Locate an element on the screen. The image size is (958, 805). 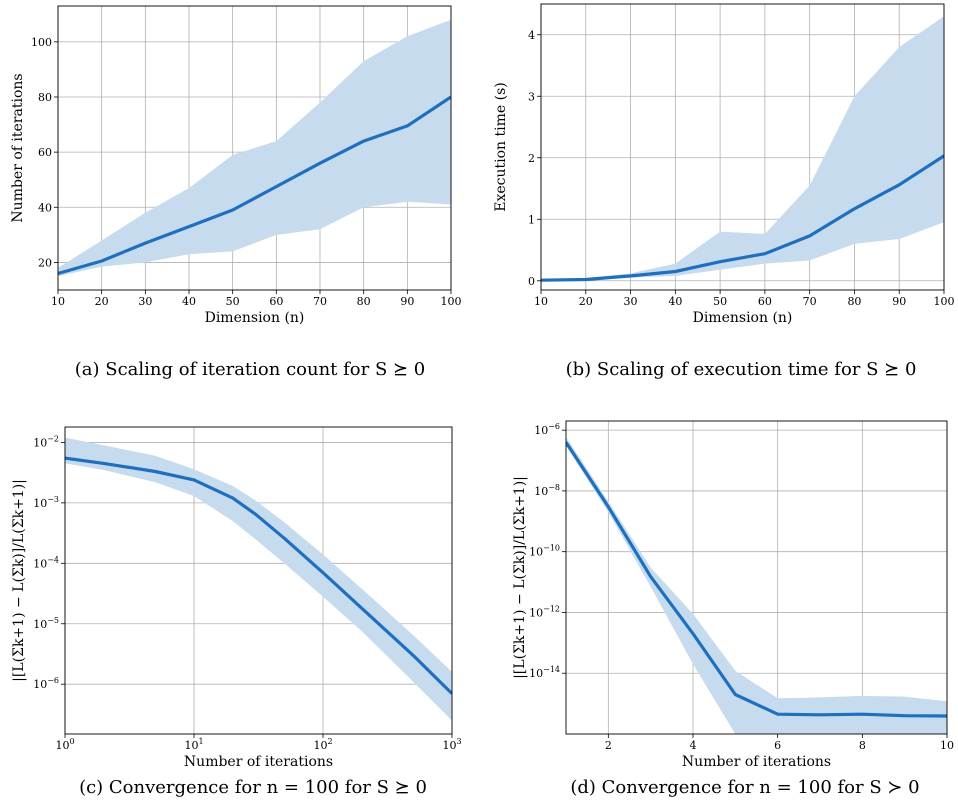
y-tick-label: 4 is located at coordinates (531, 35).